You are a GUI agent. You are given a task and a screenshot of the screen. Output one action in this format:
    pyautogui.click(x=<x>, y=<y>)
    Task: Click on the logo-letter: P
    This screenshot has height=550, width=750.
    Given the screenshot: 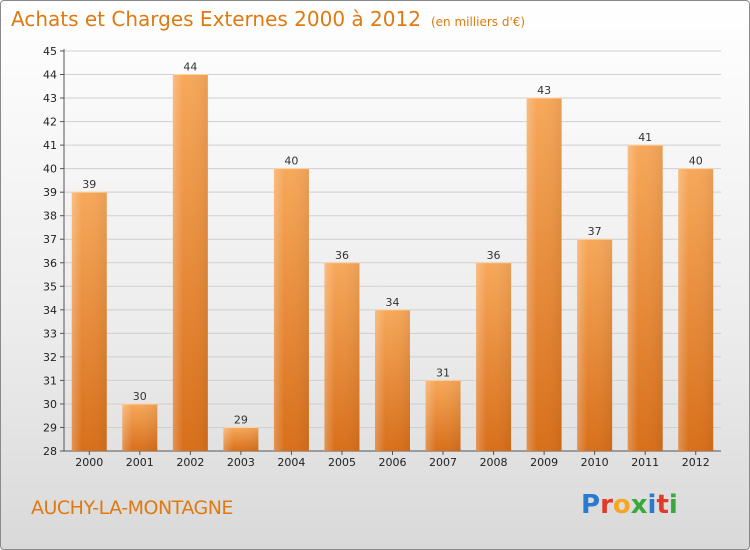 What is the action you would take?
    pyautogui.click(x=591, y=505)
    